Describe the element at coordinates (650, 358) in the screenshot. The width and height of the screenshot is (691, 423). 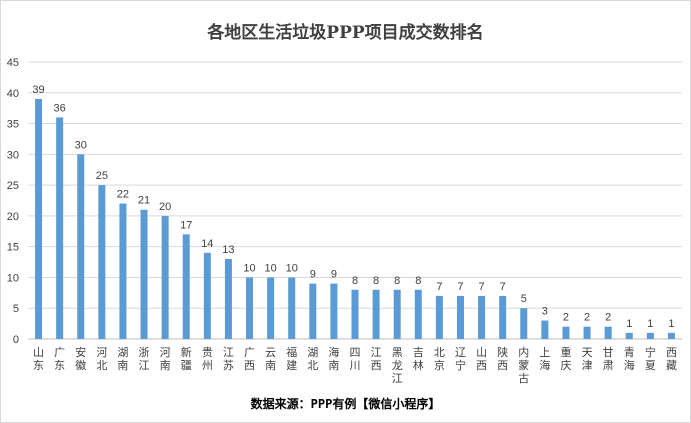
I see `category-label: 宁夏` at that location.